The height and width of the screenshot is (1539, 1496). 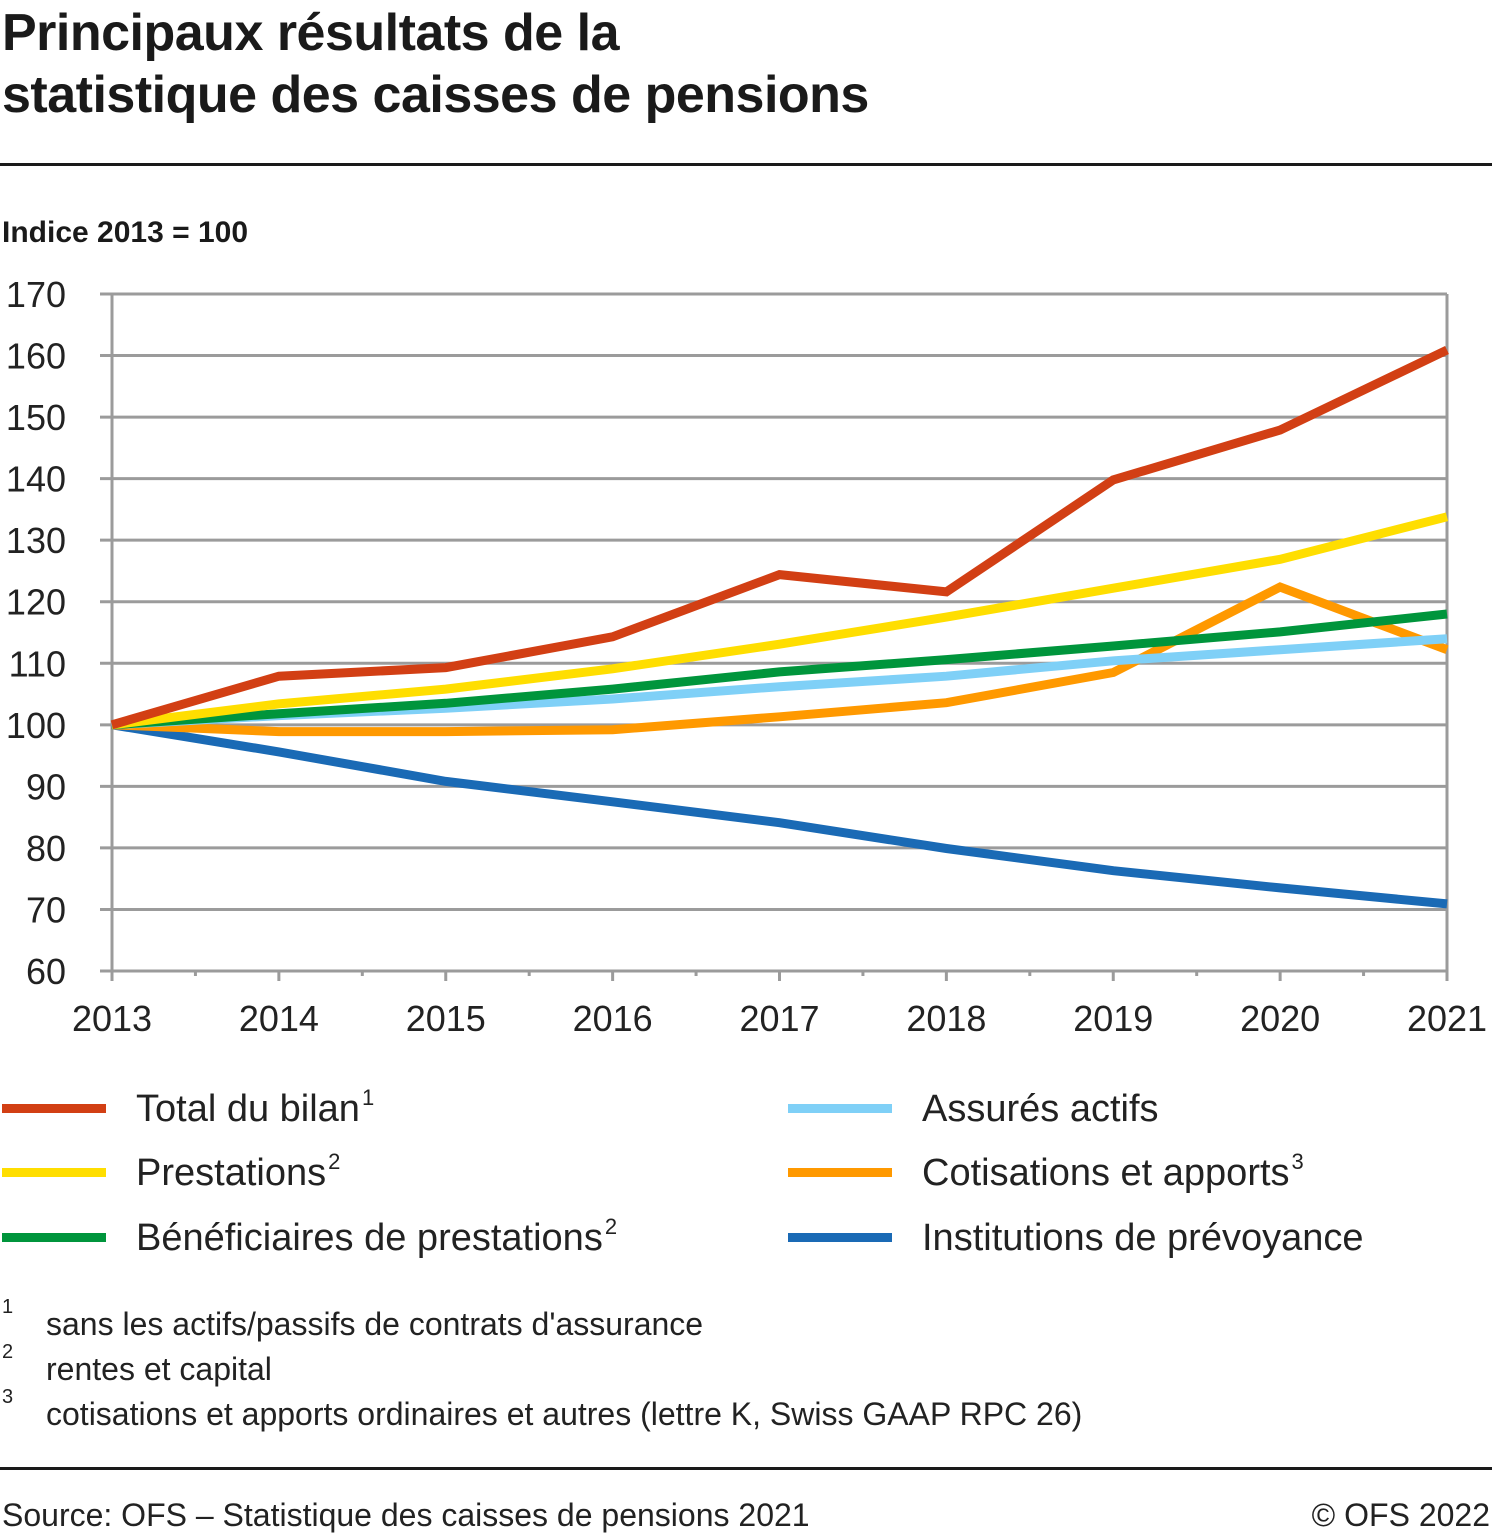 I want to click on y-tick-label: 150, so click(x=36, y=417).